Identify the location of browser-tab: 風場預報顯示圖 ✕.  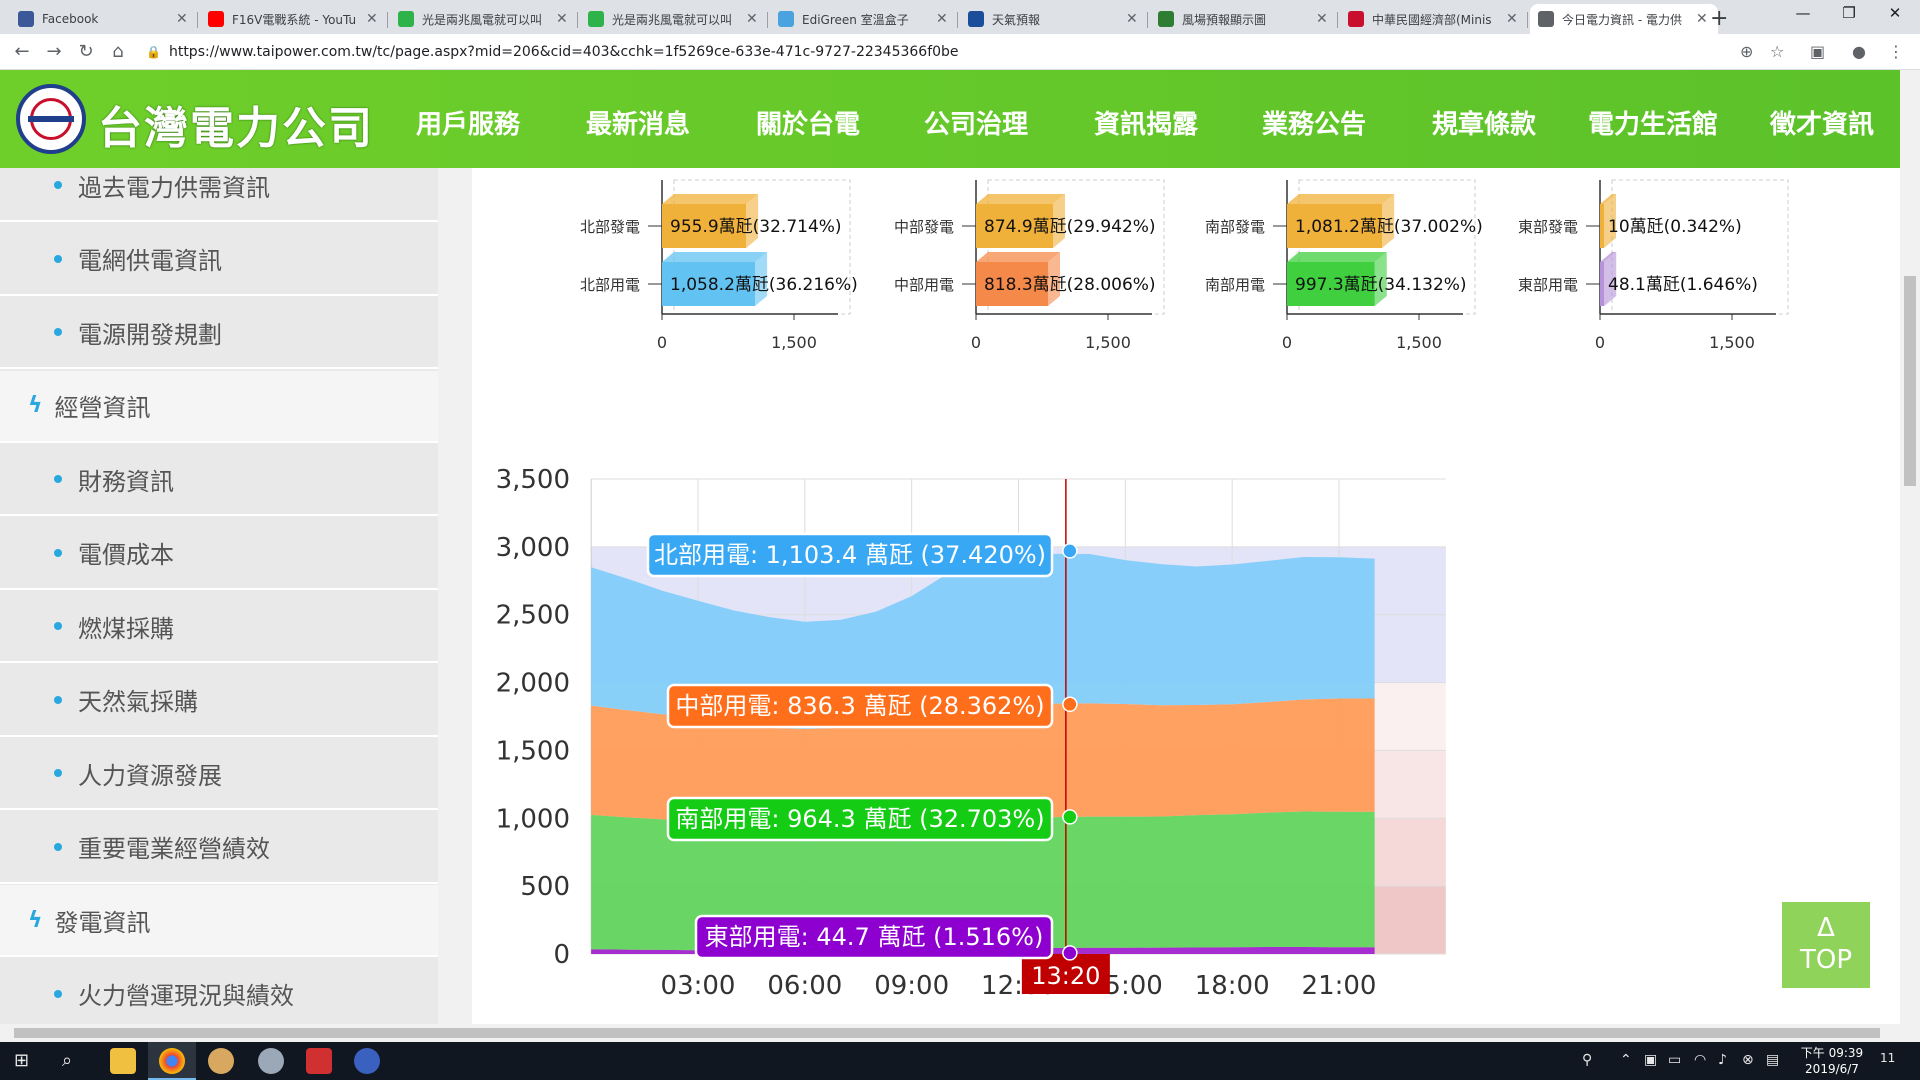
(1244, 19).